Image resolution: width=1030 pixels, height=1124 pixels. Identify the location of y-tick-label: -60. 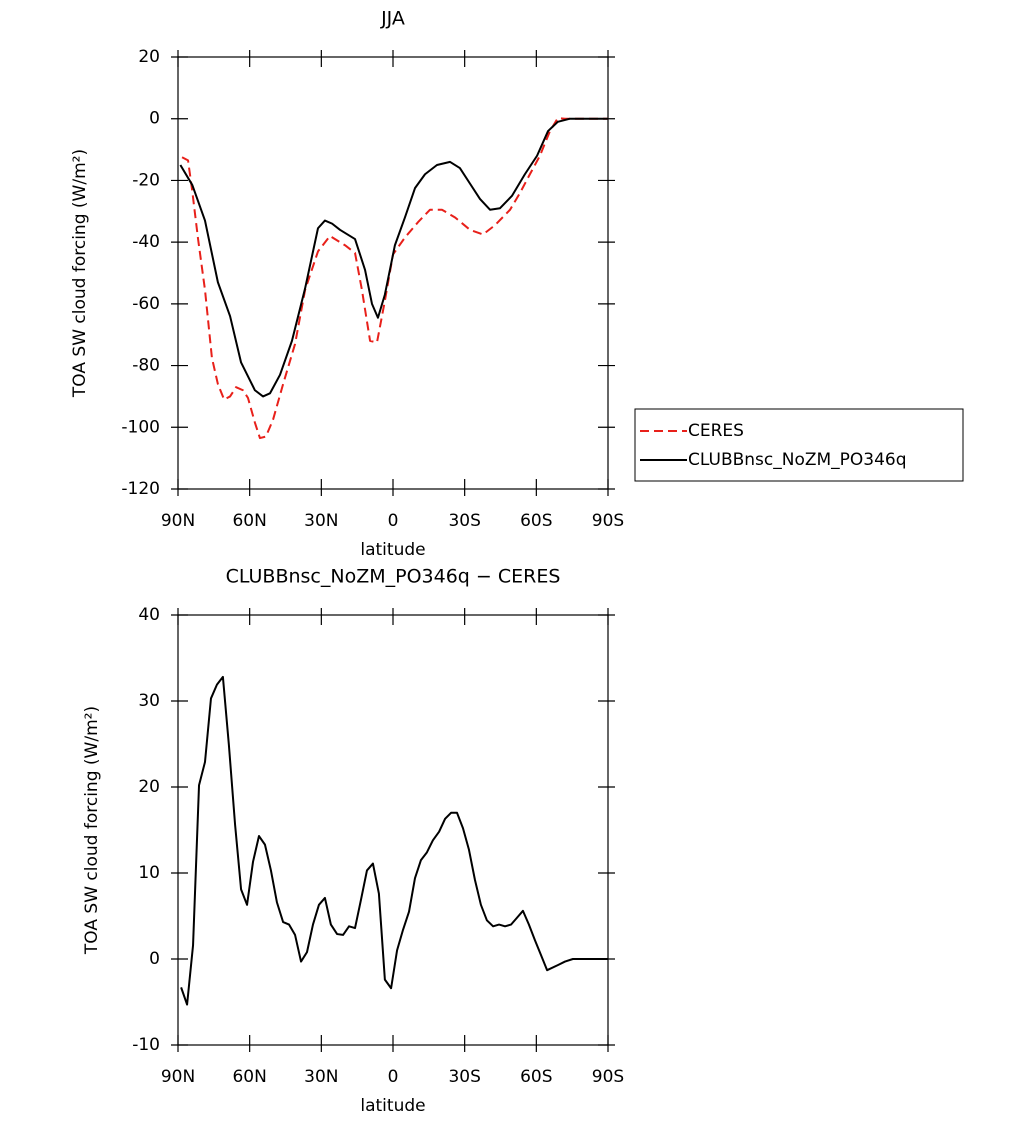
(146, 304).